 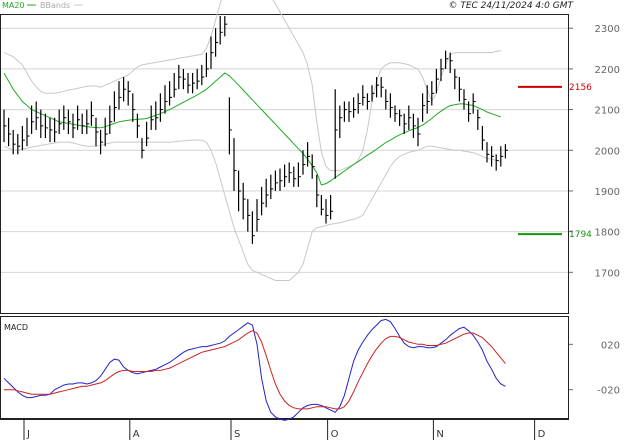 What do you see at coordinates (594, 151) in the screenshot?
I see `price-y-axis: 1700 1800 1900 2000 2100 2200 2300` at bounding box center [594, 151].